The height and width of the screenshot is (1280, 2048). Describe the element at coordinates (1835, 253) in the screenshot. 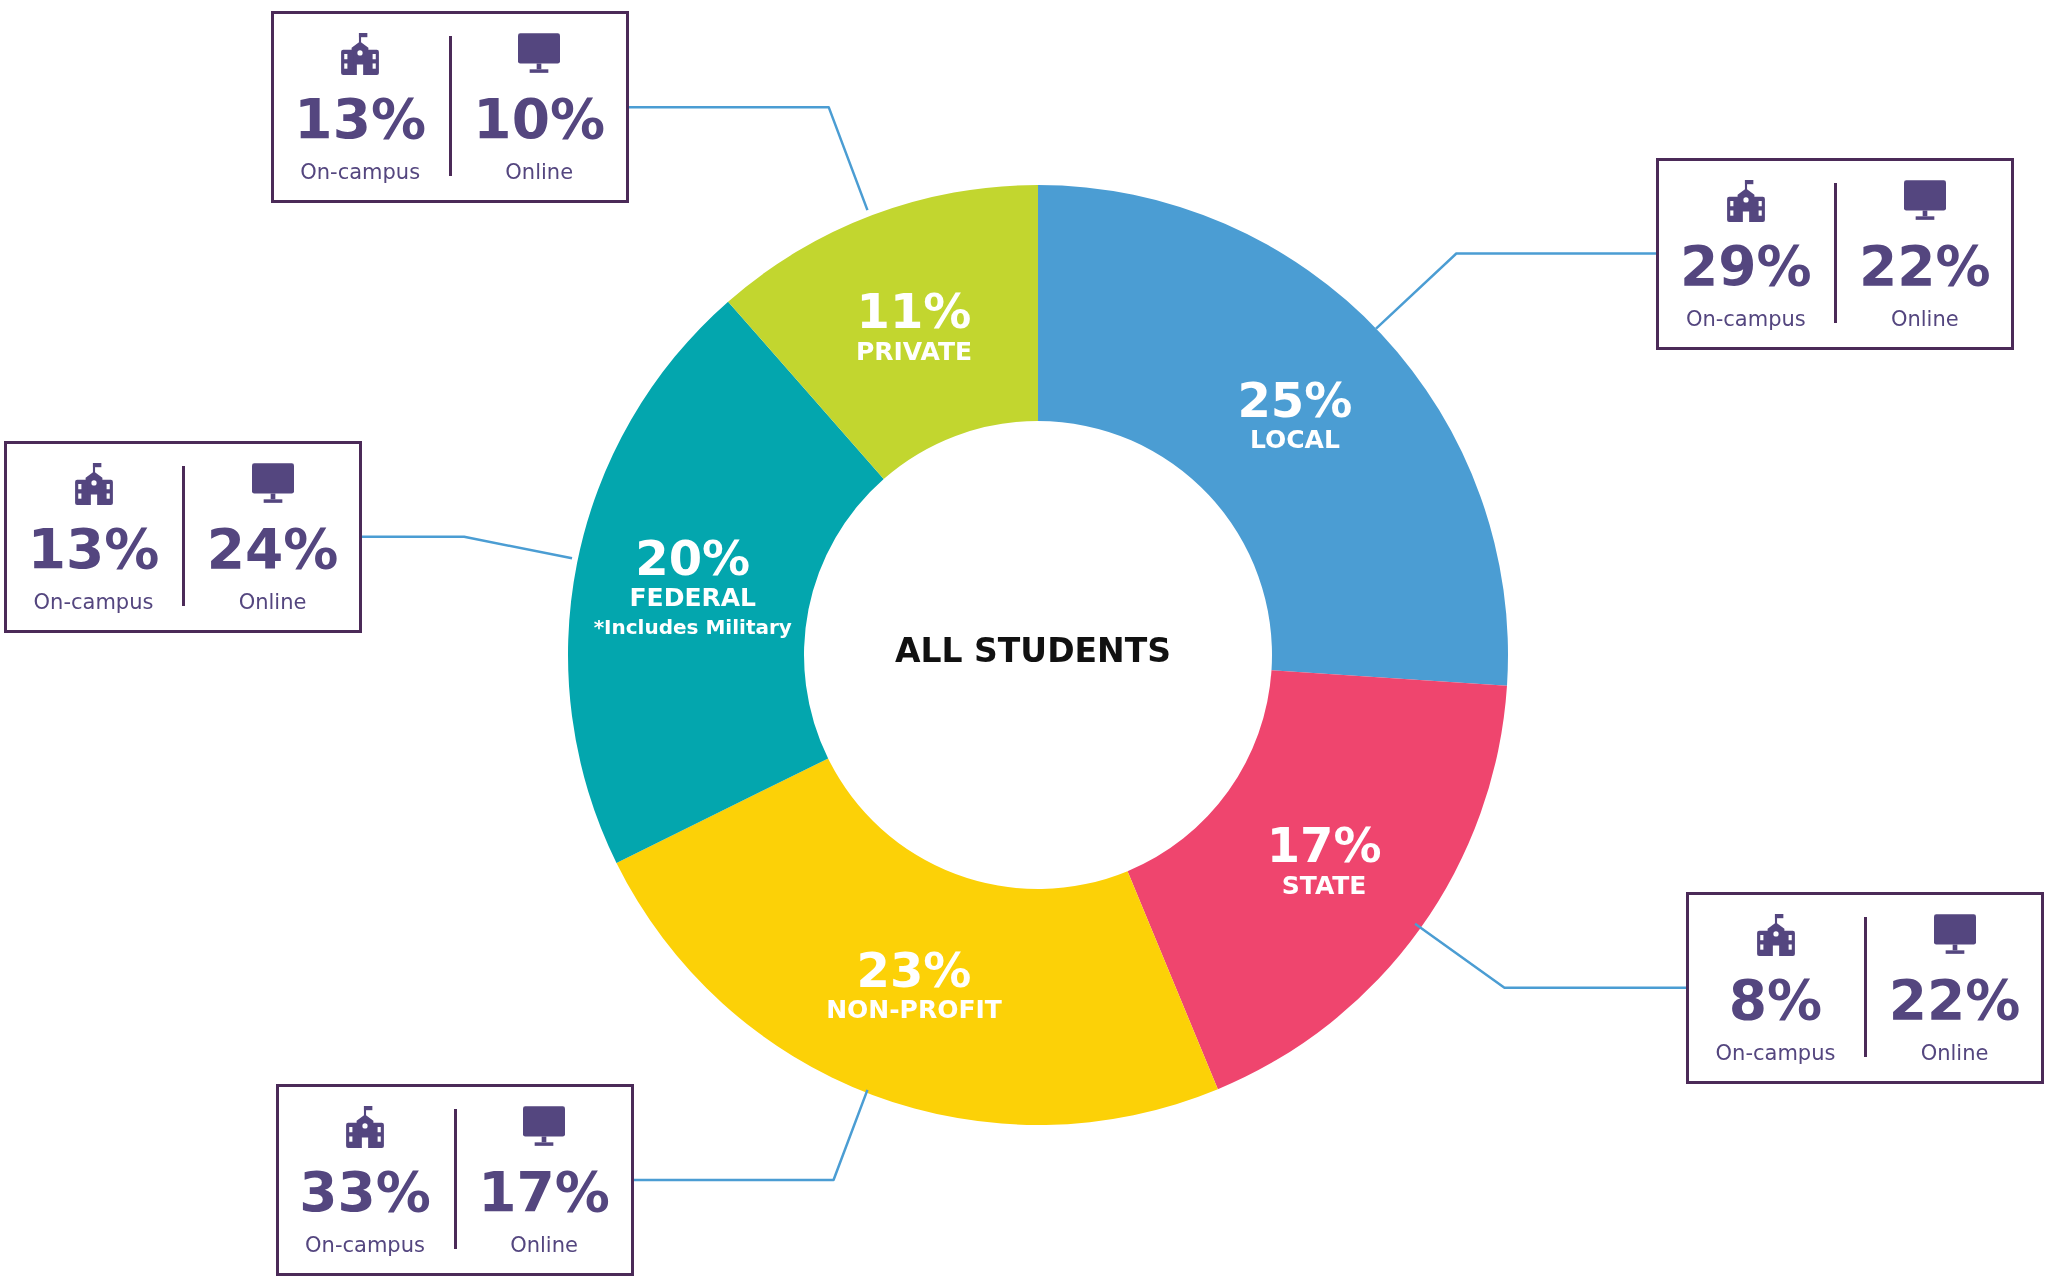

I see `callout-box: 29% On-campus 22% Online` at that location.